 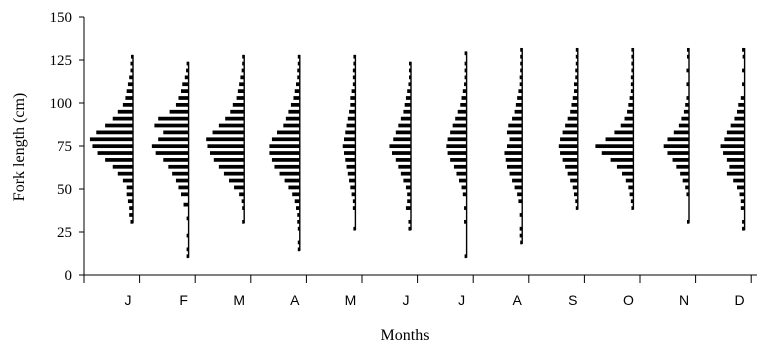 What do you see at coordinates (351, 300) in the screenshot?
I see `month-label: M` at bounding box center [351, 300].